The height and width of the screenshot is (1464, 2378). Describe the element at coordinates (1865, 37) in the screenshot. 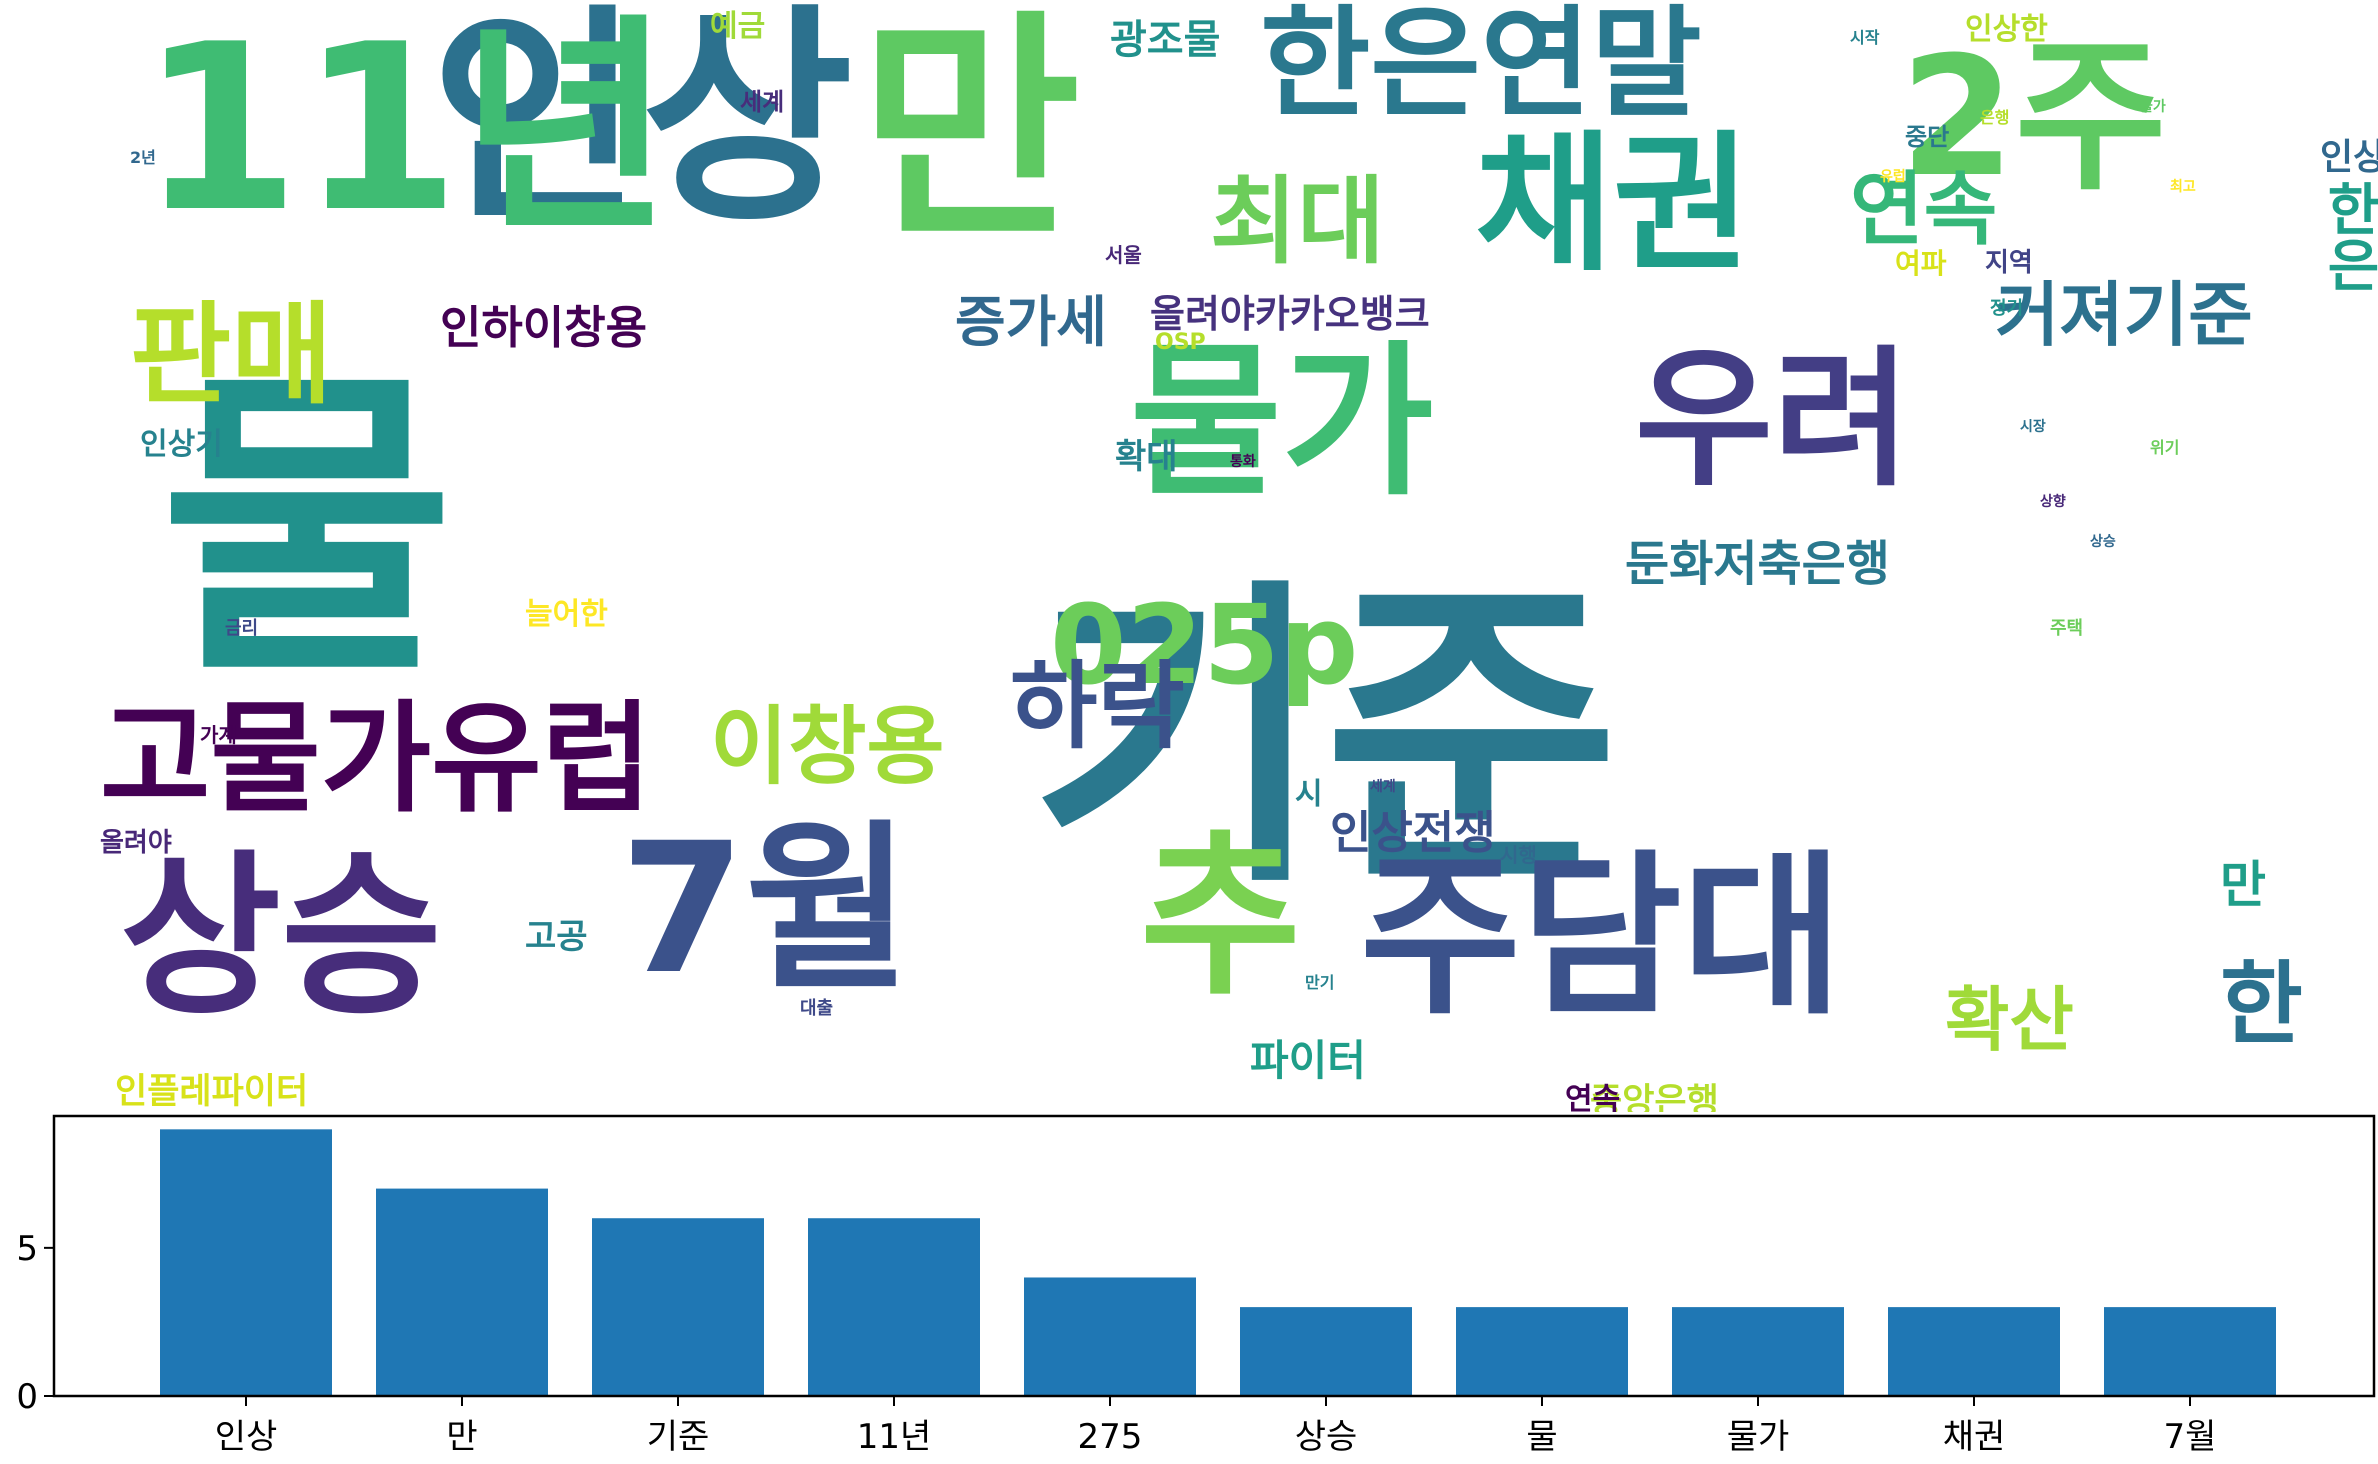

I see `cloud-word: 시작` at that location.